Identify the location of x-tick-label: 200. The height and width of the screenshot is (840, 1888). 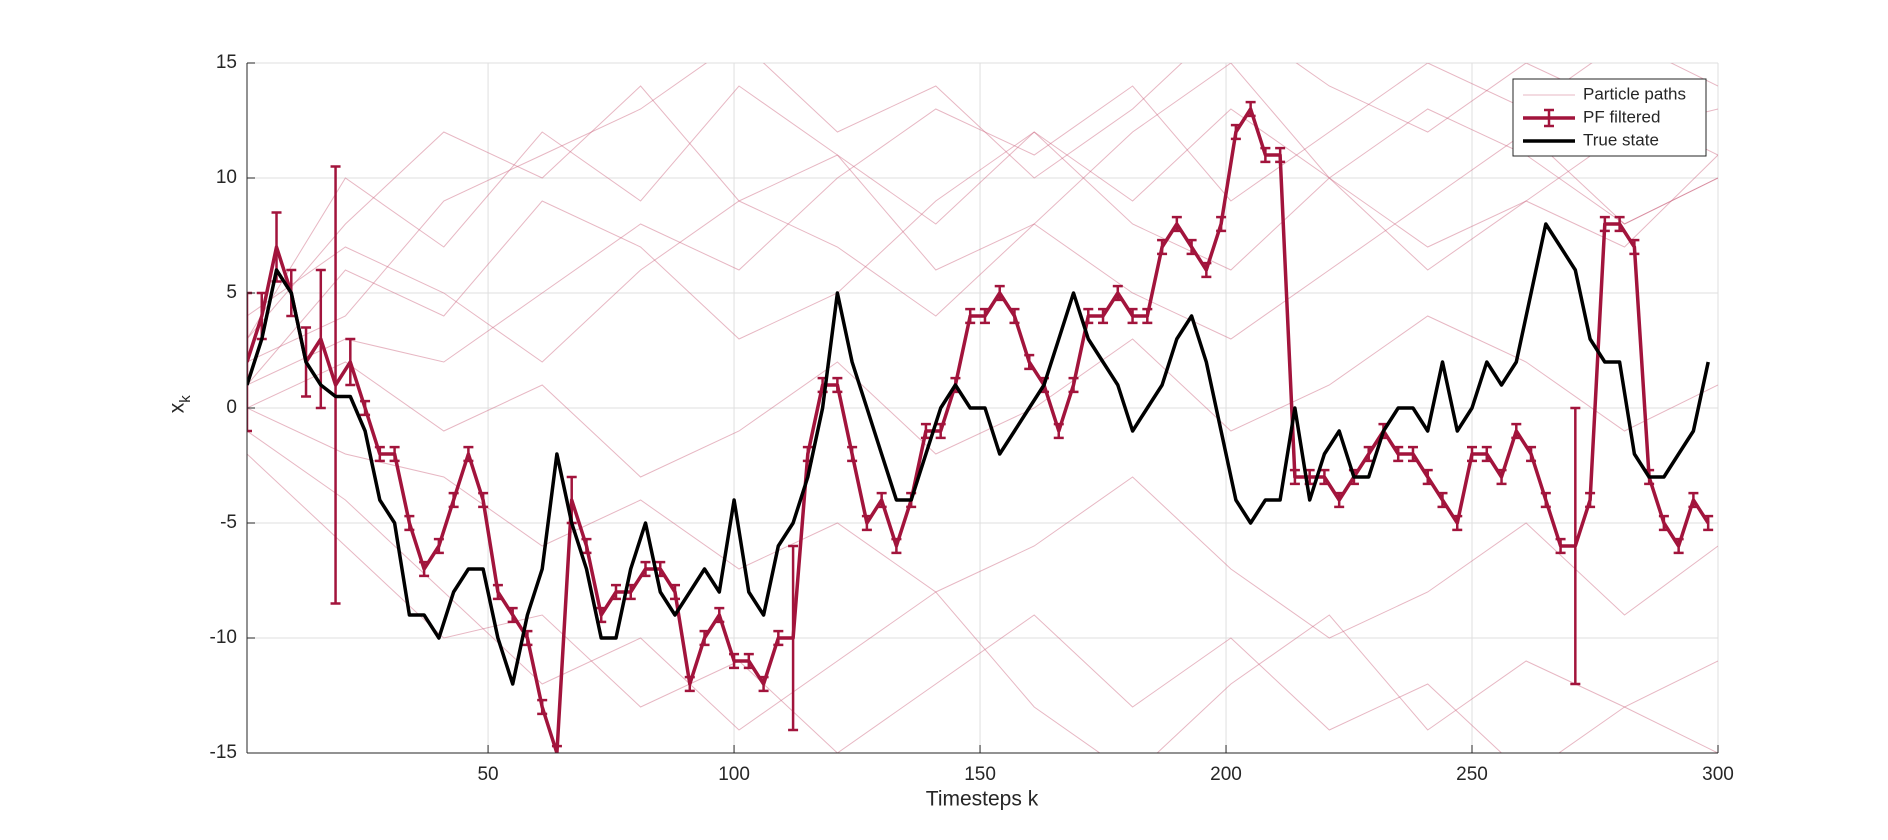
(1226, 774).